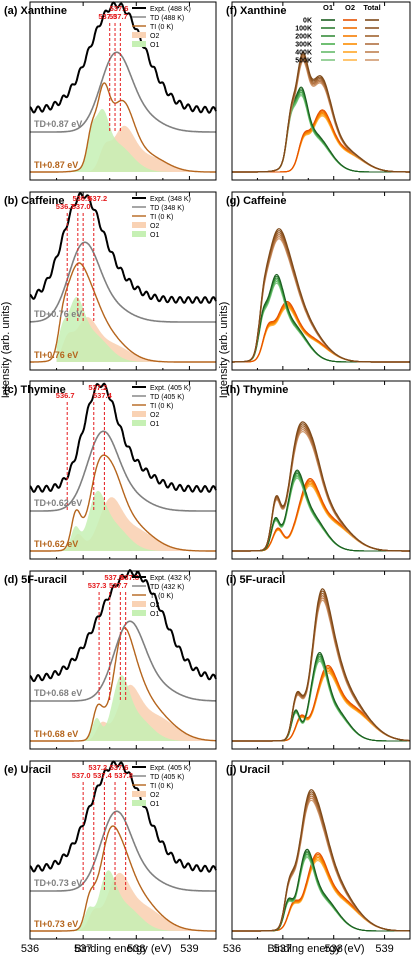 The width and height of the screenshot is (415, 960). Describe the element at coordinates (56, 355) in the screenshot. I see `shift-ti-label: TI+0.76 eV` at that location.